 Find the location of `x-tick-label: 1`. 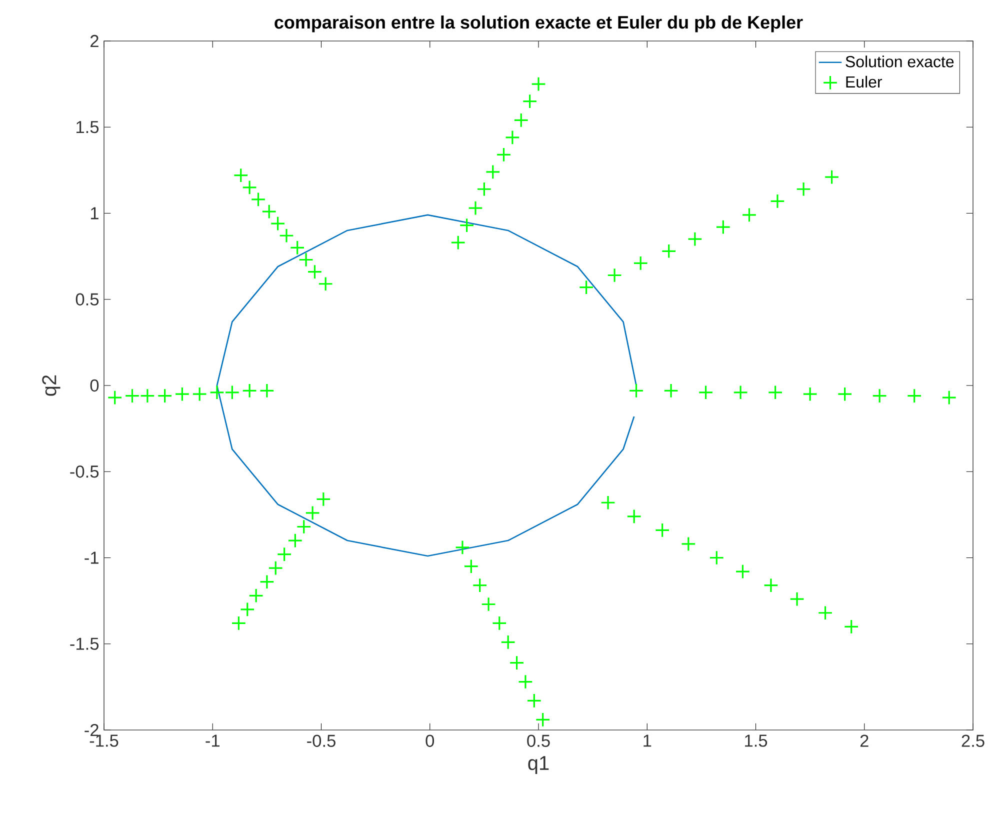

x-tick-label: 1 is located at coordinates (648, 740).